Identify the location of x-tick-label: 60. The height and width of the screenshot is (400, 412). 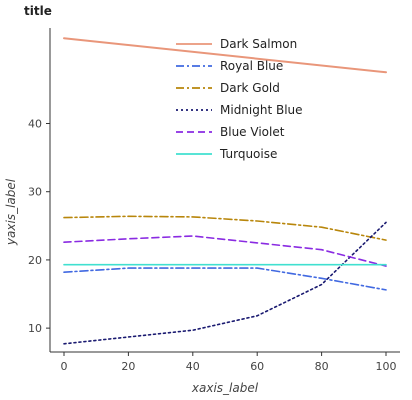
(257, 366).